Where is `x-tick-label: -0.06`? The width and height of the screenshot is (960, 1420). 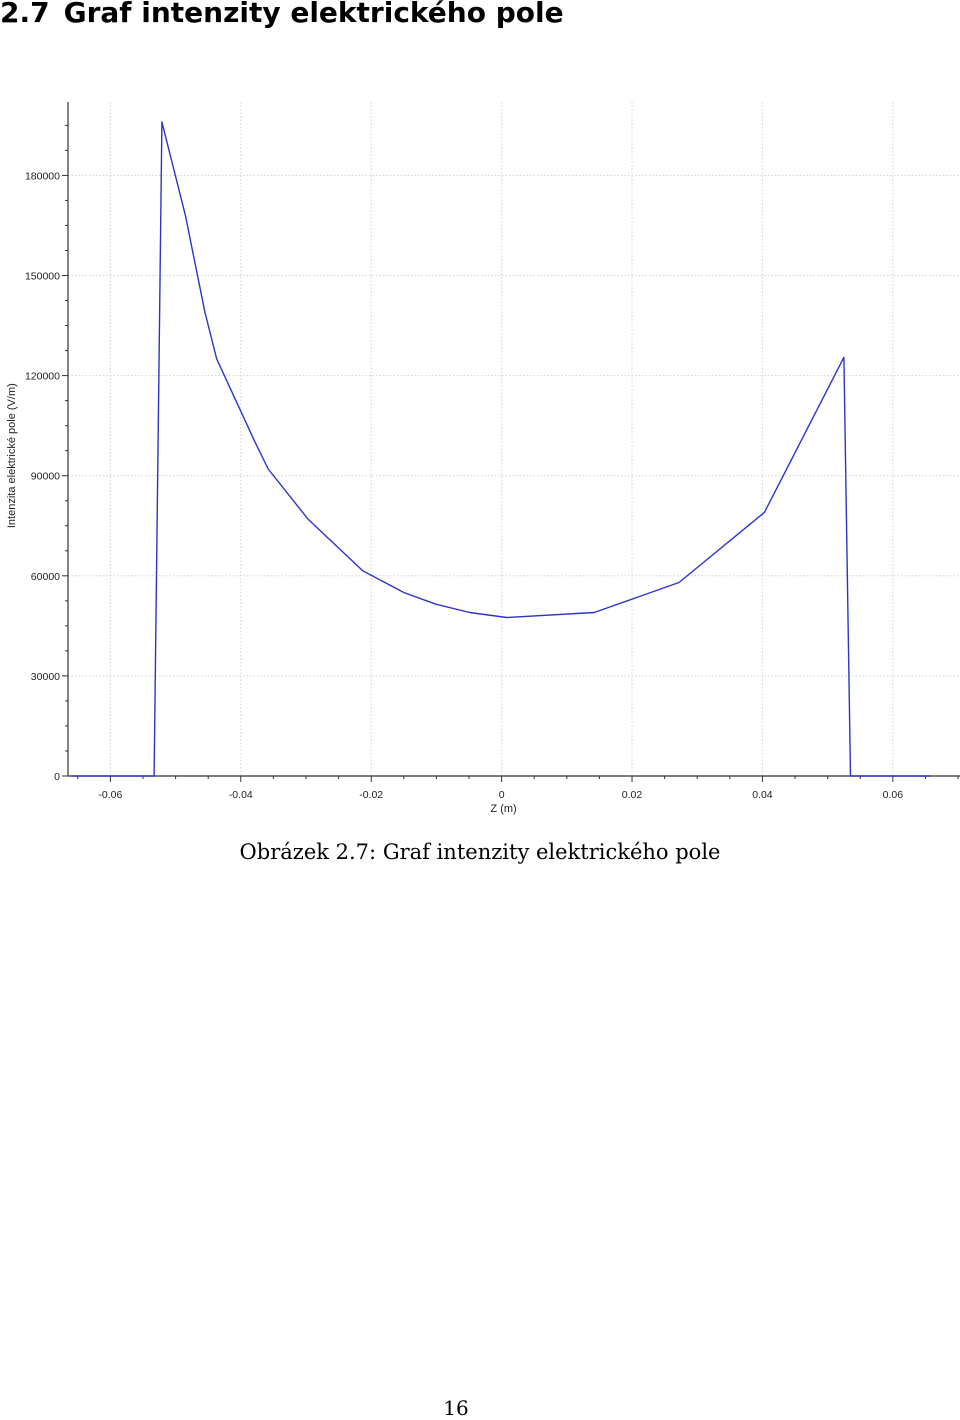 x-tick-label: -0.06 is located at coordinates (110, 795).